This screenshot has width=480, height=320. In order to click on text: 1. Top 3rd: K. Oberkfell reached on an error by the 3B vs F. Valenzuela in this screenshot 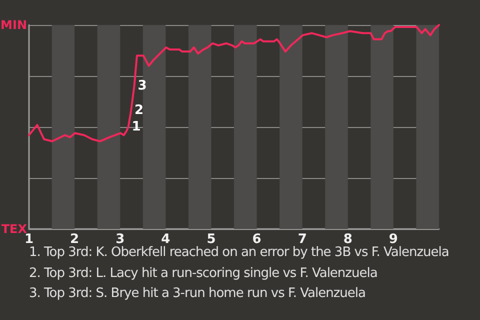, I will do `click(239, 253)`.